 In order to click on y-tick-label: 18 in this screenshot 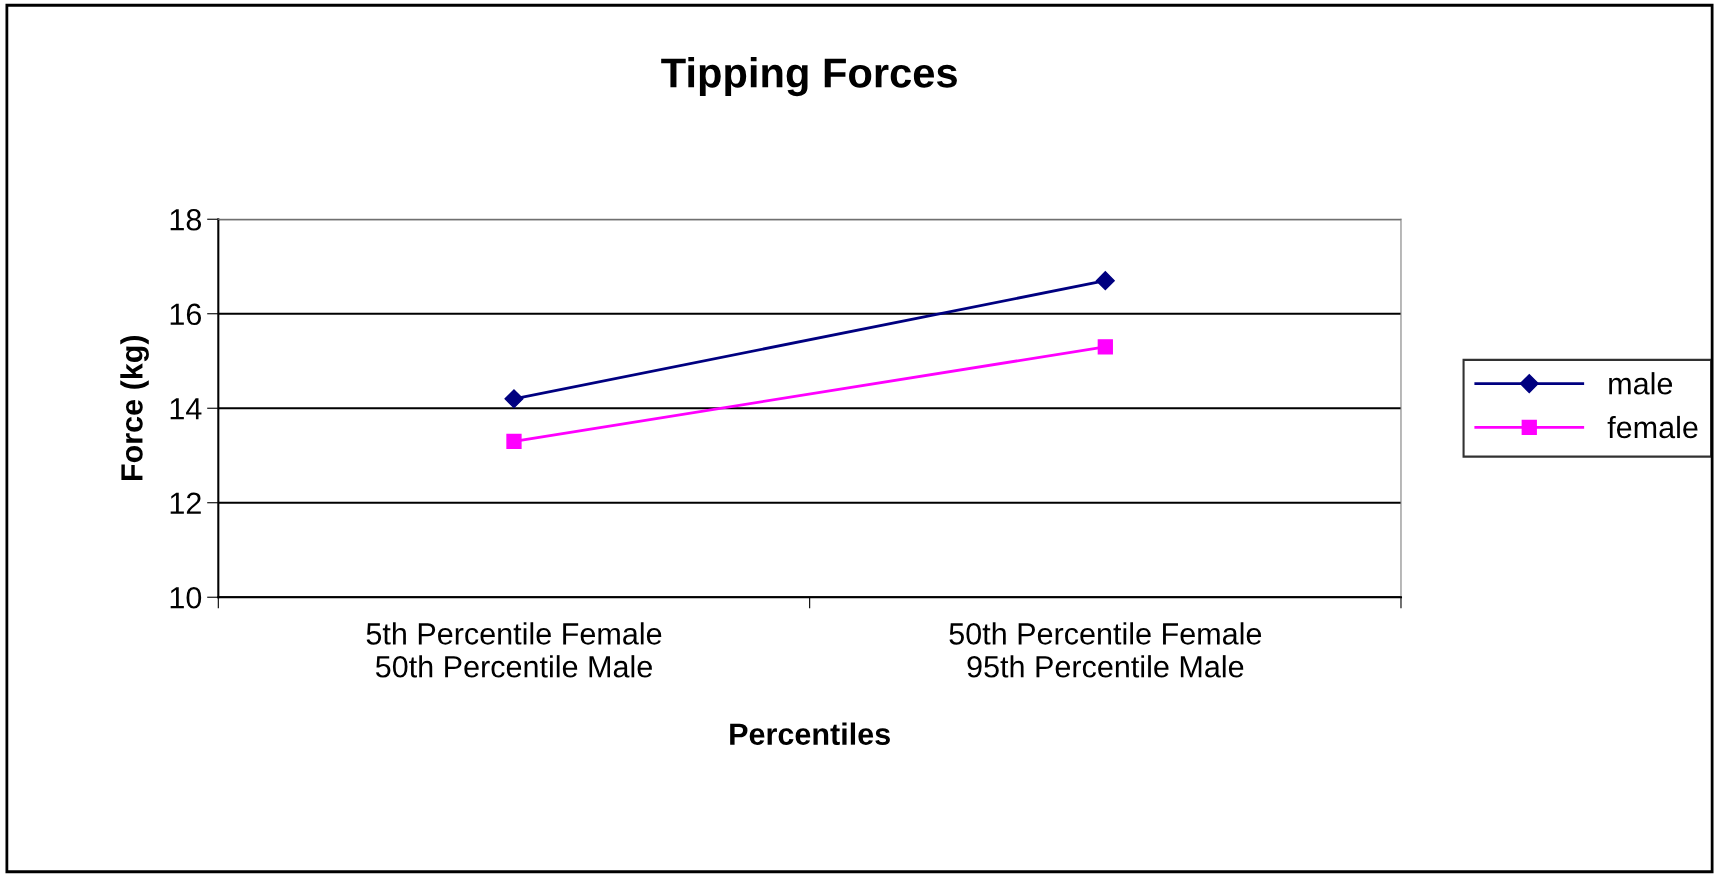, I will do `click(186, 219)`.